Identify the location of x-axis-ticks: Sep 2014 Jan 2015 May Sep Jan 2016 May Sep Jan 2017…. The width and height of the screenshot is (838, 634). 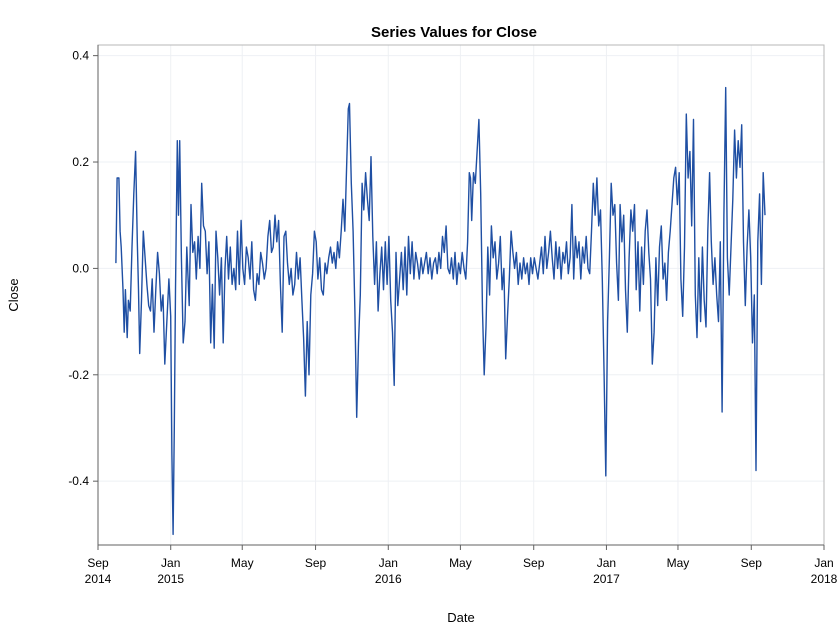
(461, 565).